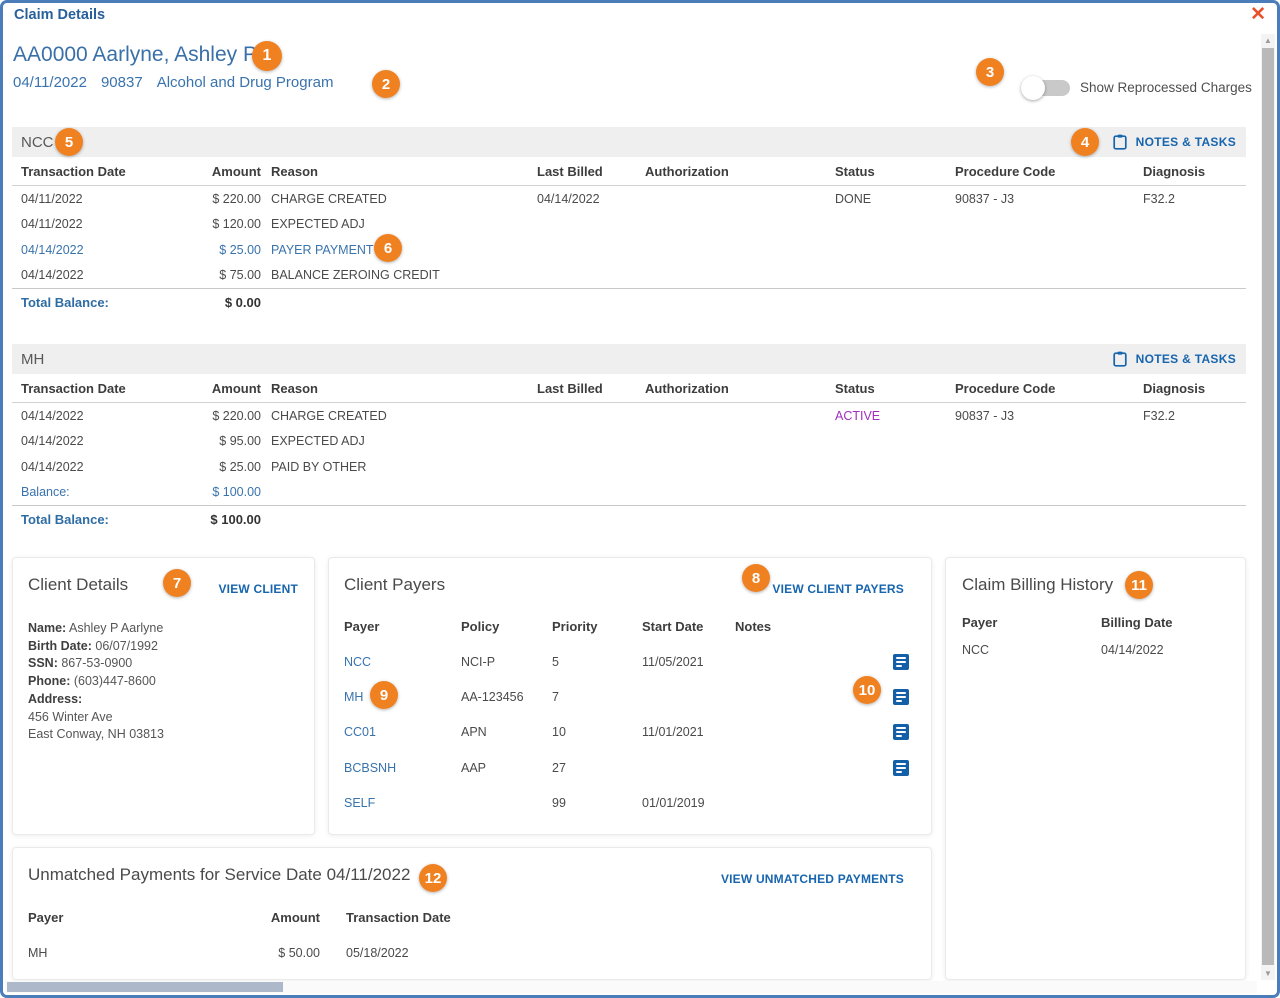  Describe the element at coordinates (629, 302) in the screenshot. I see `total-balance-row: Total Balance: $ 0.00` at that location.